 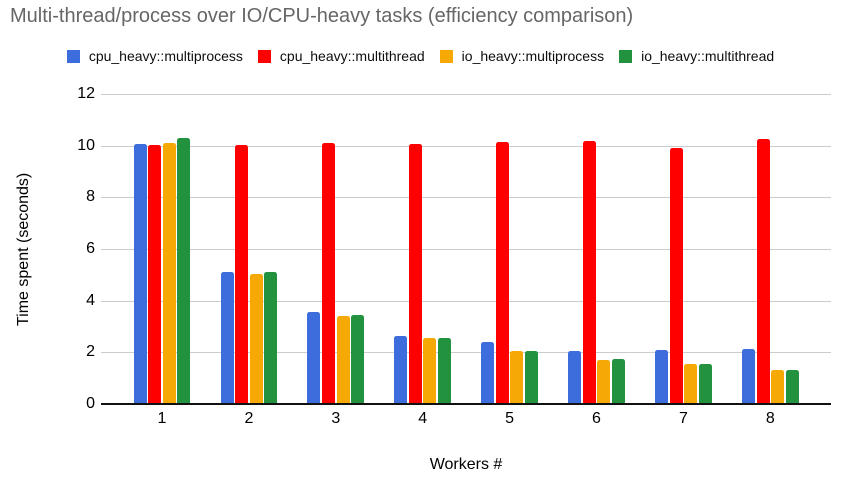 I want to click on y-tick-label: 4, so click(x=90, y=300).